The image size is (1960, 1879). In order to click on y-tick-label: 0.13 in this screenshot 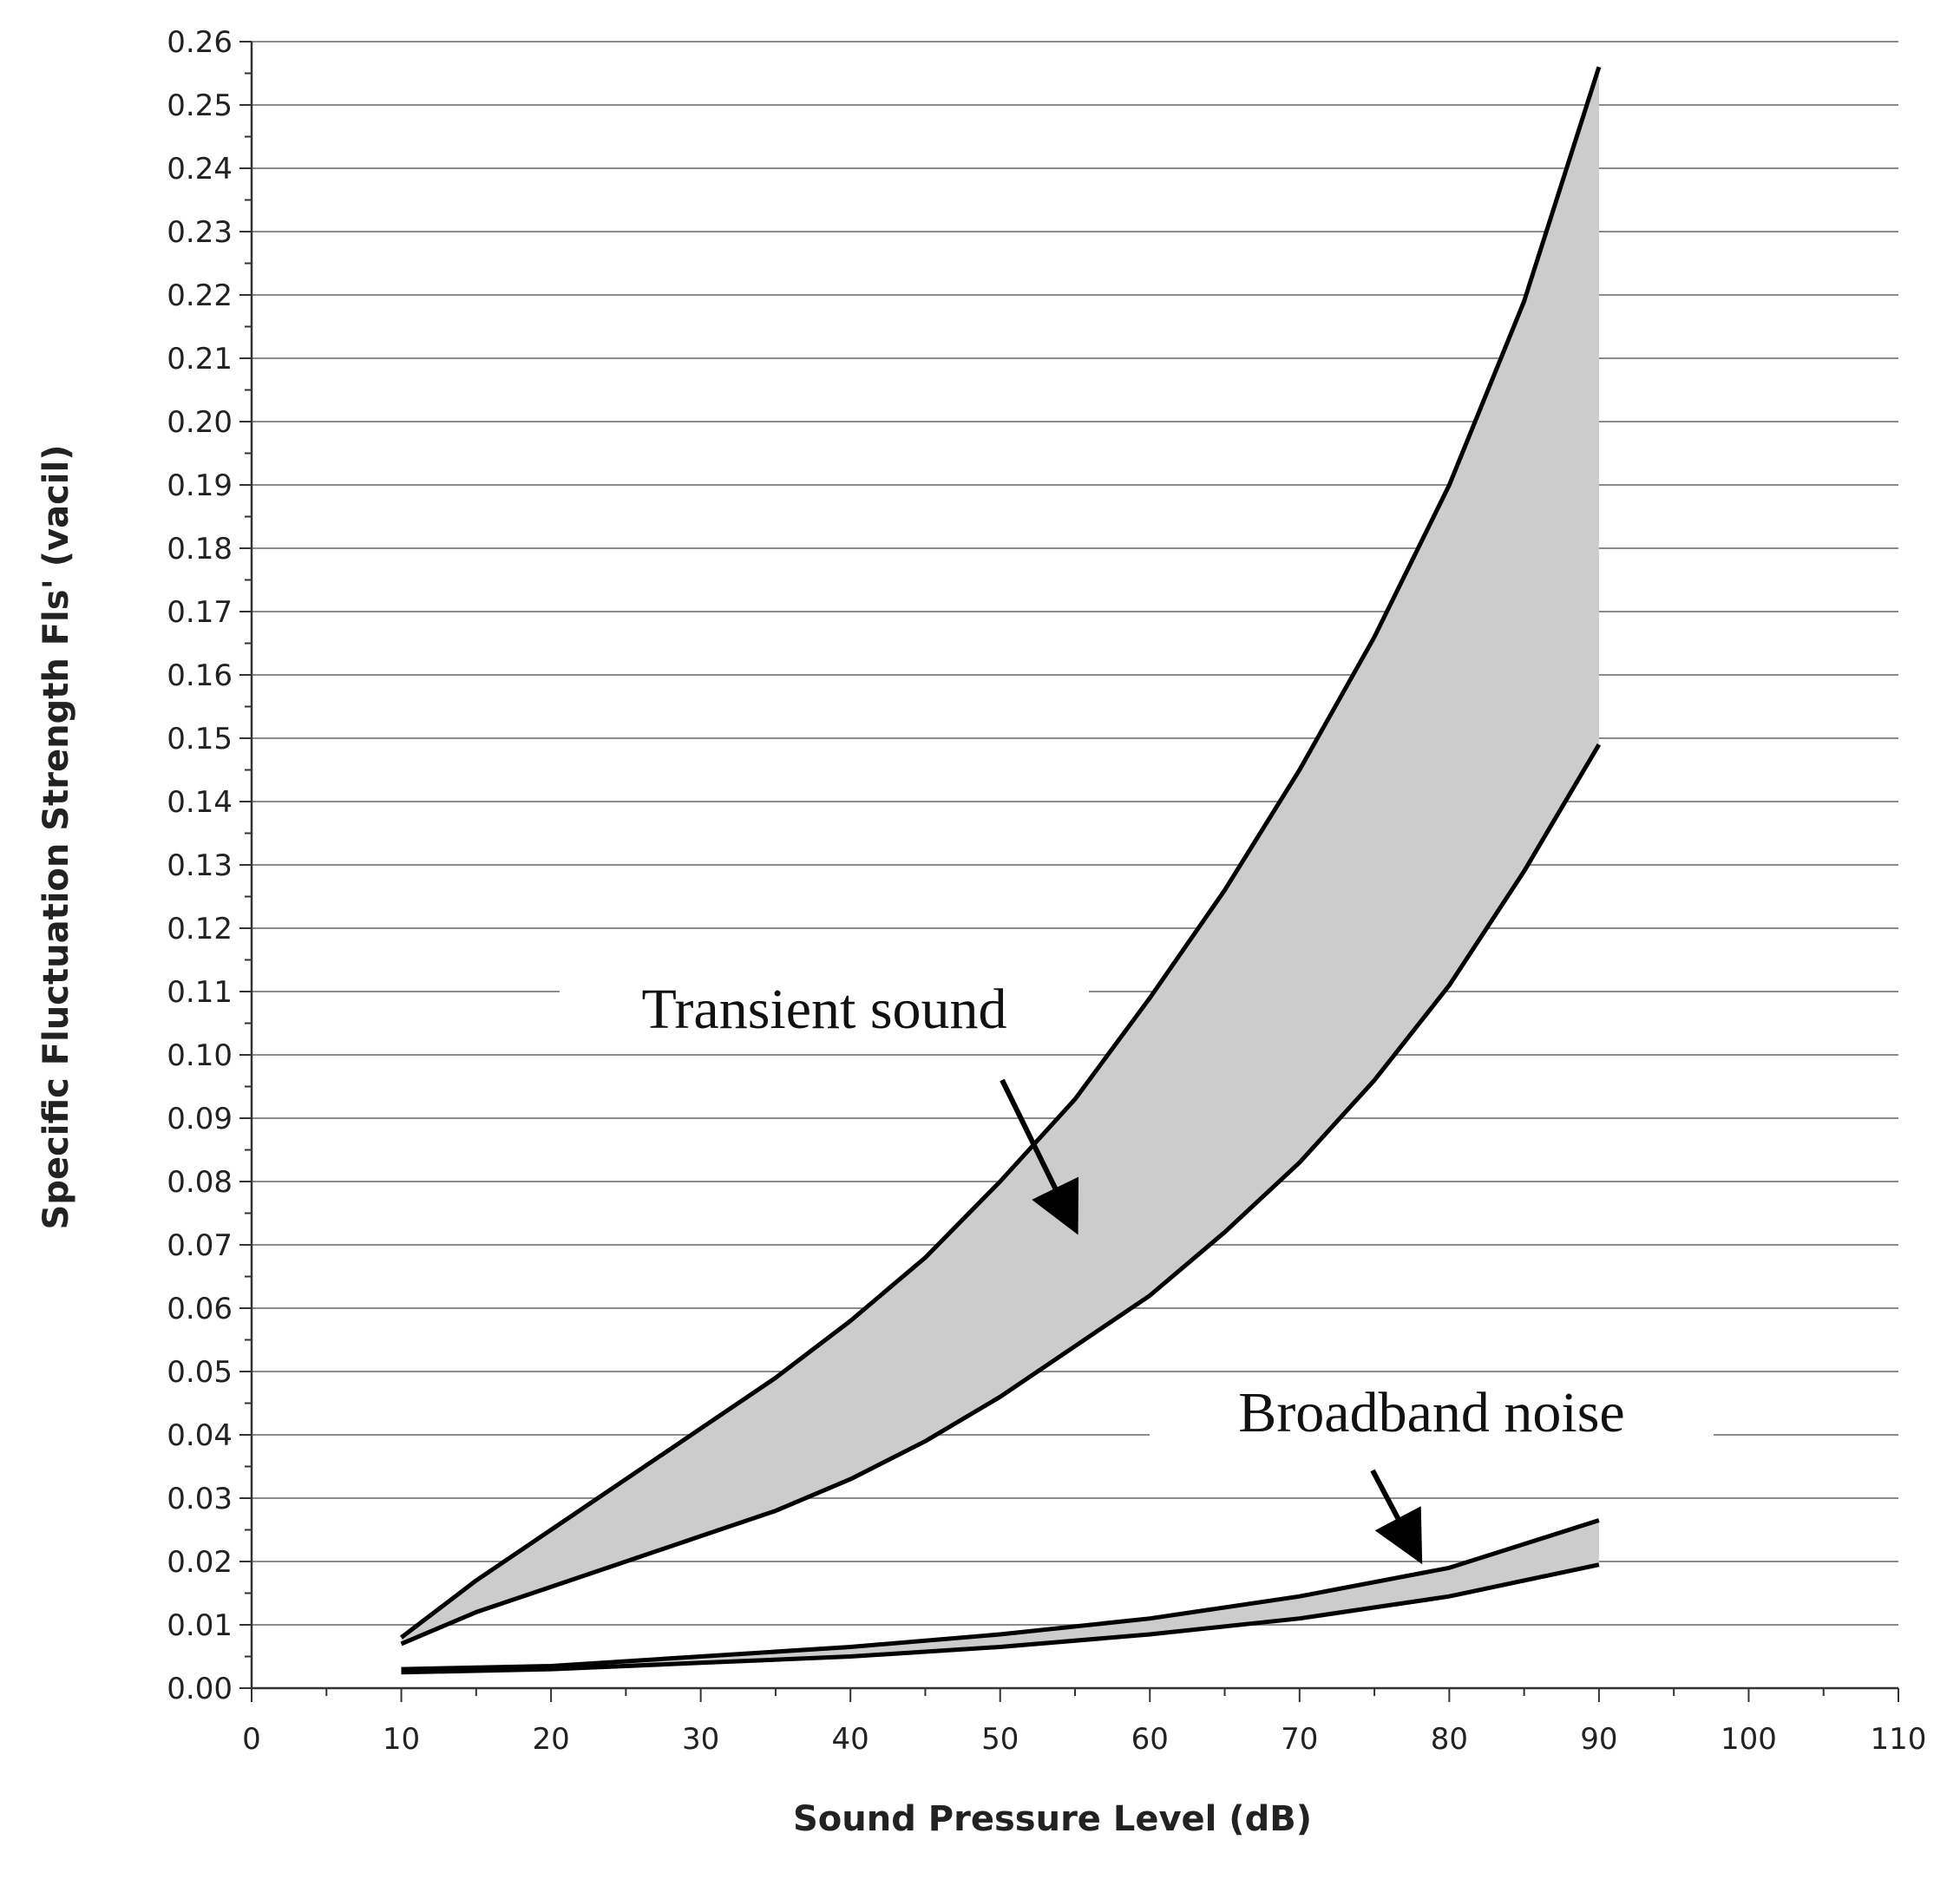, I will do `click(200, 865)`.